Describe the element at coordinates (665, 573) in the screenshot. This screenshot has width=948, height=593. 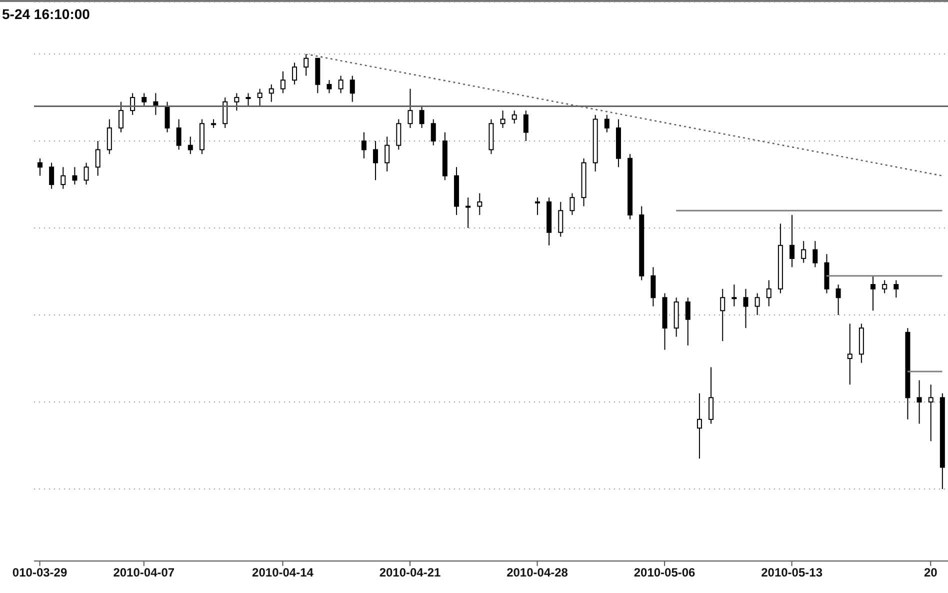
I see `x-tick-label: 2010-05-06` at that location.